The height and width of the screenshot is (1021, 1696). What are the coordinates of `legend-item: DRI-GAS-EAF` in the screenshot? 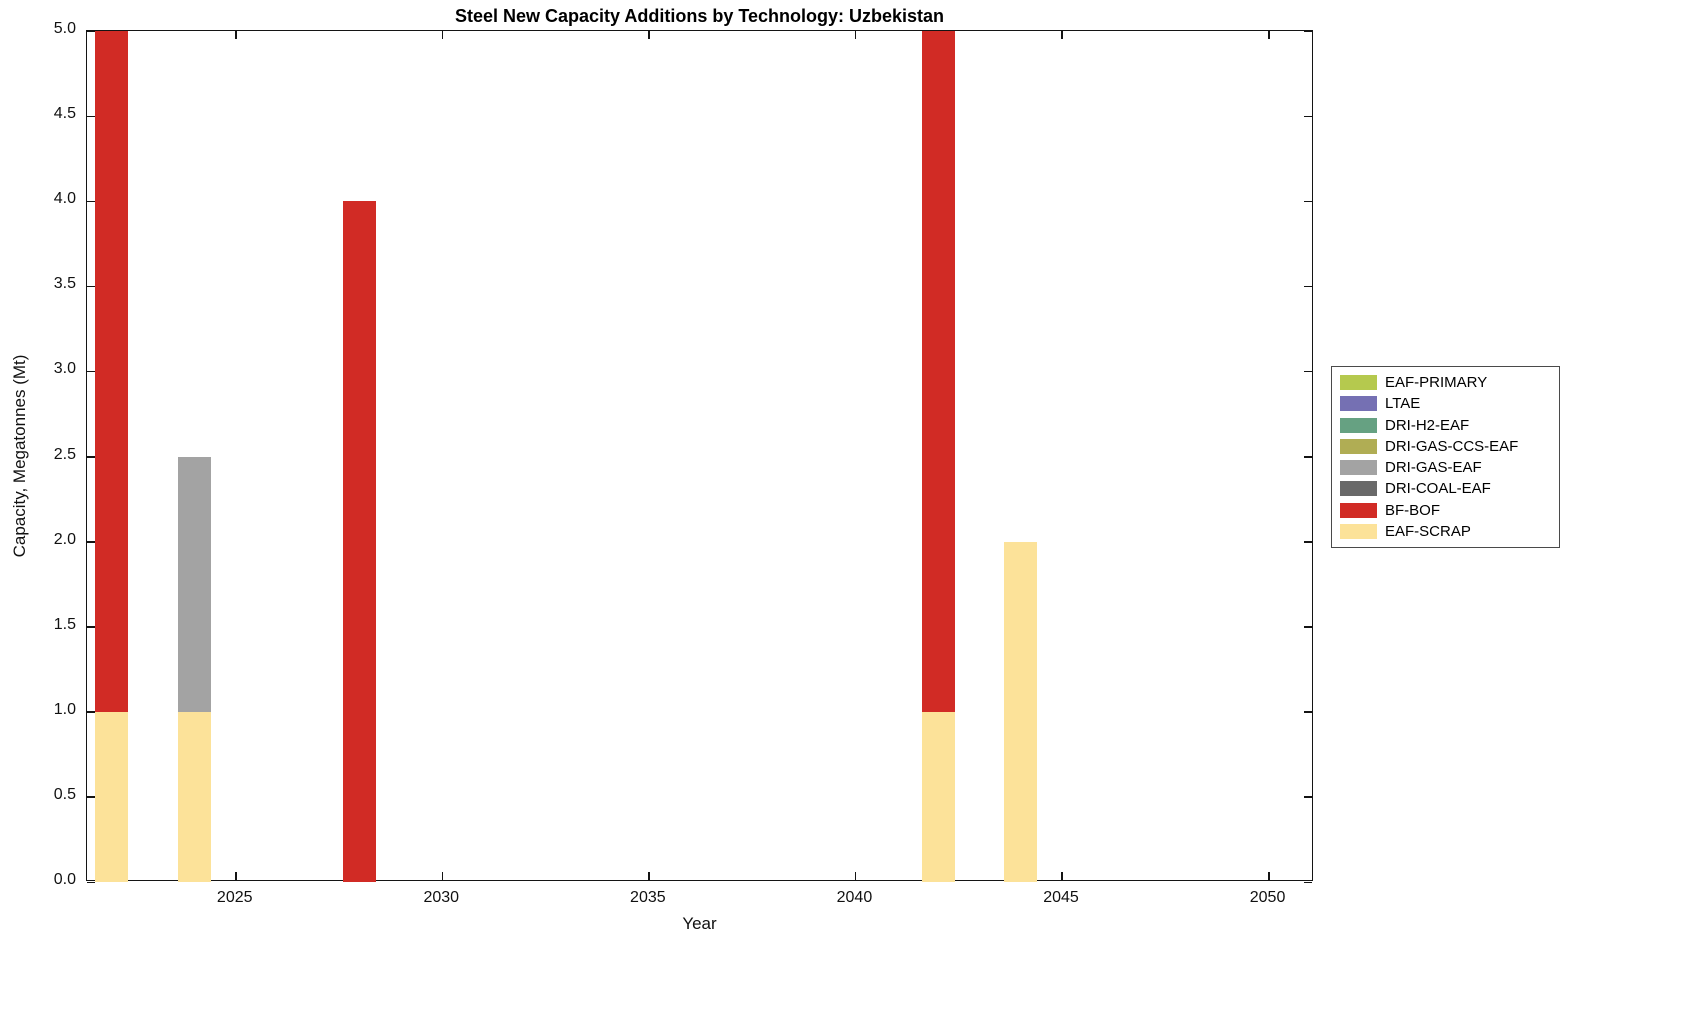 It's located at (1445, 467).